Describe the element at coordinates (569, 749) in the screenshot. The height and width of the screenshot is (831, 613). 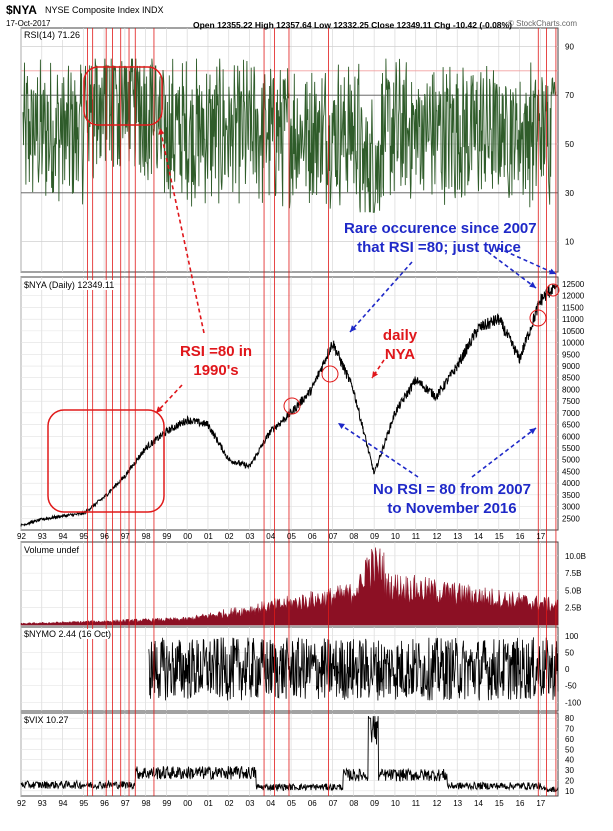
I see `vix-tick-50: 50` at that location.